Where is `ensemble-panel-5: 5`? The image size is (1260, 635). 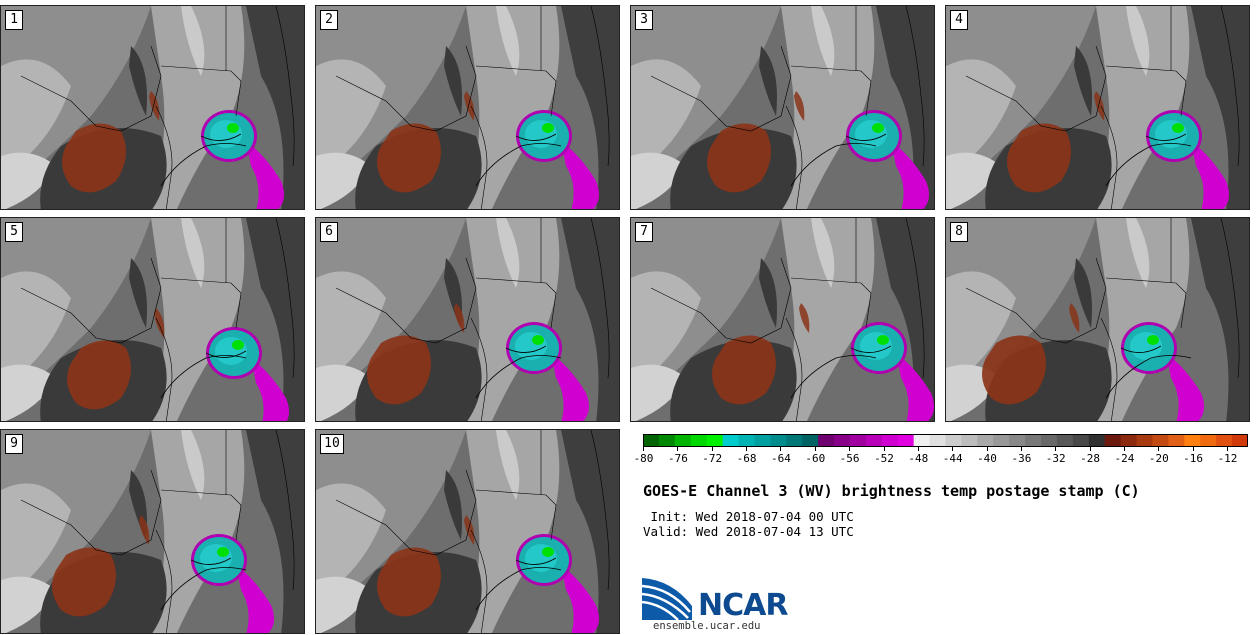 ensemble-panel-5: 5 is located at coordinates (152, 319).